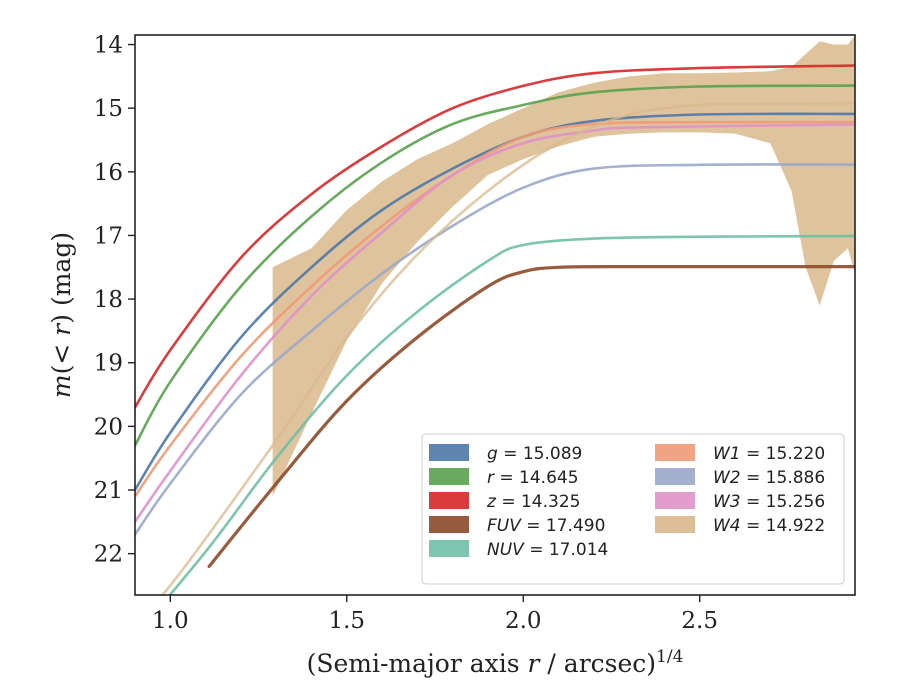  I want to click on y-axis-ticks: 14 15 16 17 18 19 20 21 22, so click(114, 300).